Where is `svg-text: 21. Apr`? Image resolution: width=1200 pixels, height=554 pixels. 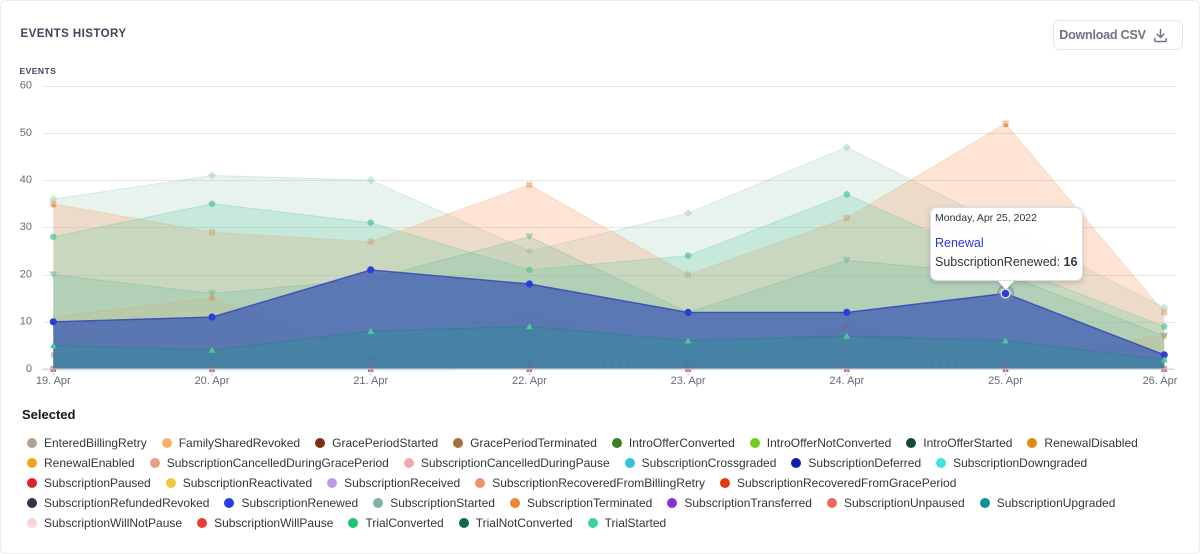
svg-text: 21. Apr is located at coordinates (370, 381).